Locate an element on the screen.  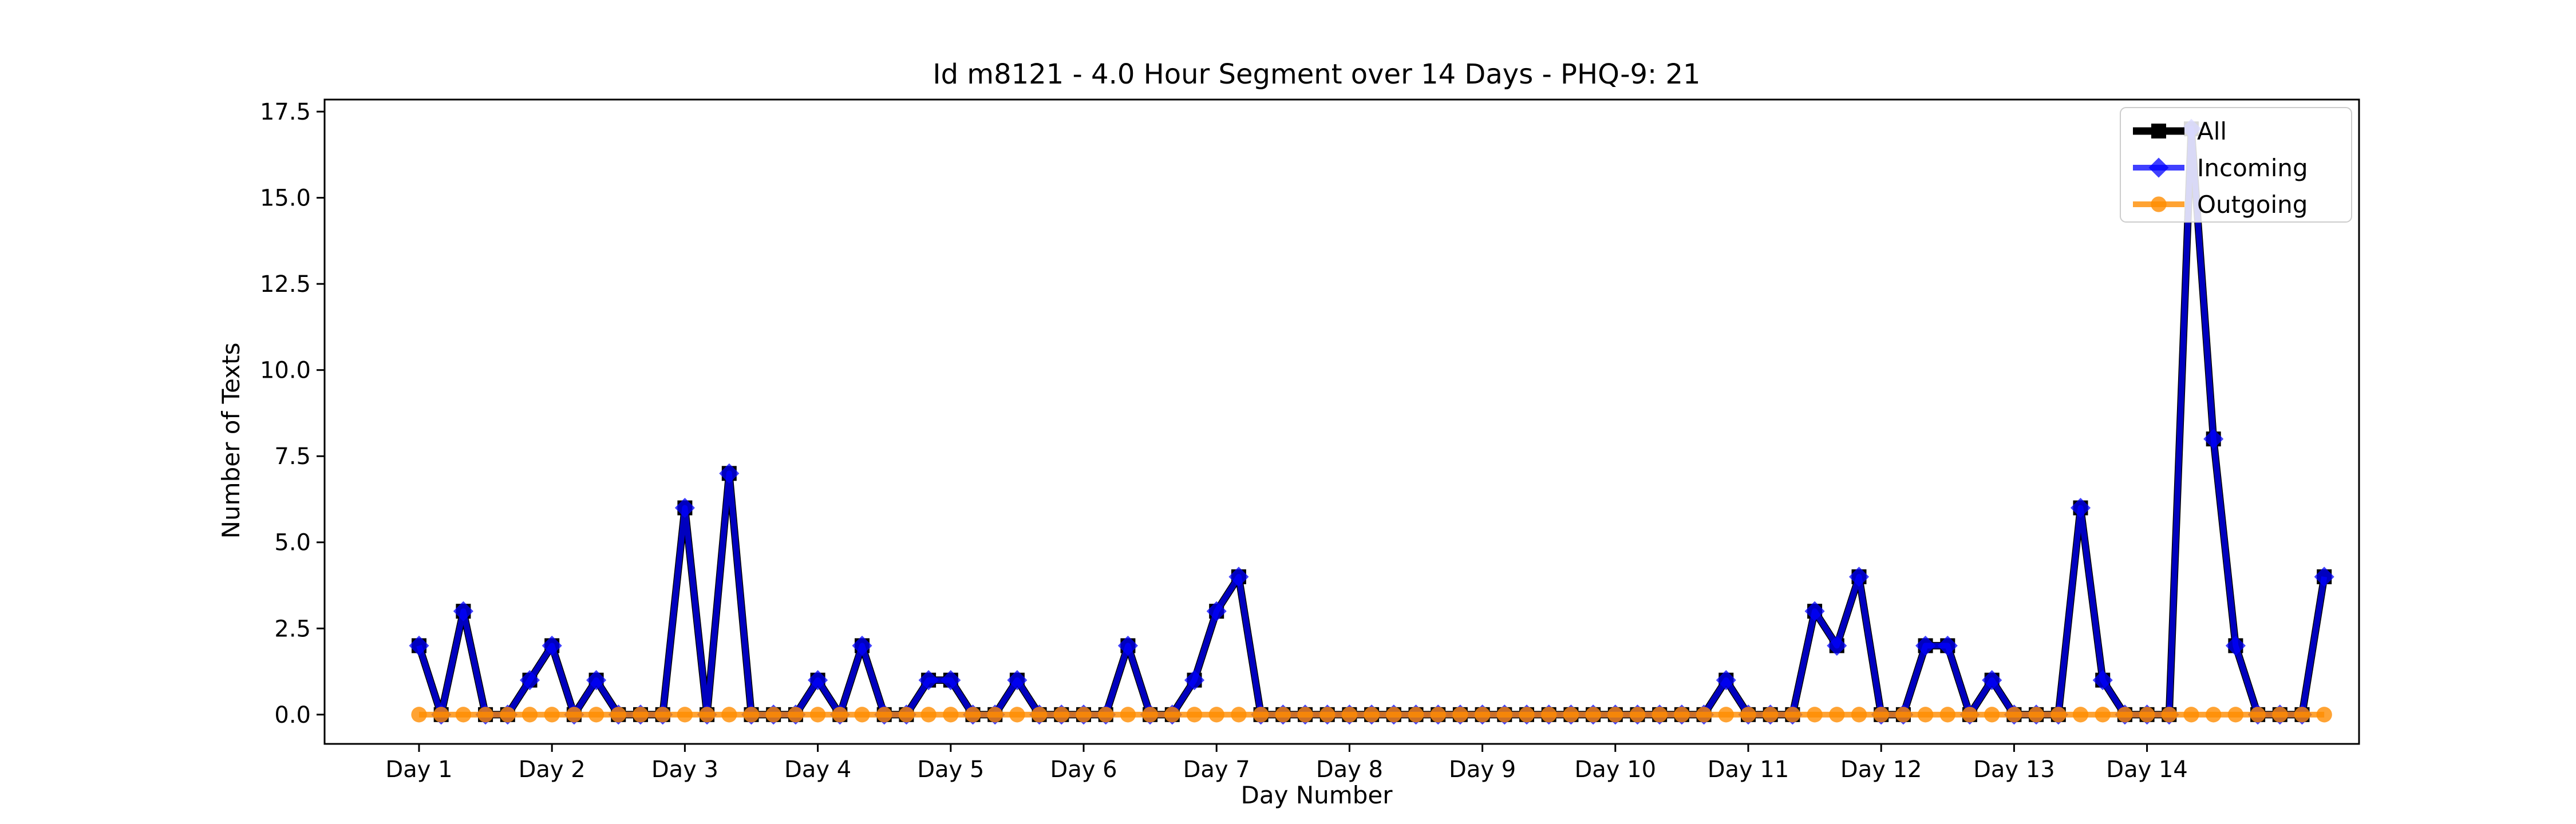
legend: All Incoming Outgoing is located at coordinates (2236, 165).